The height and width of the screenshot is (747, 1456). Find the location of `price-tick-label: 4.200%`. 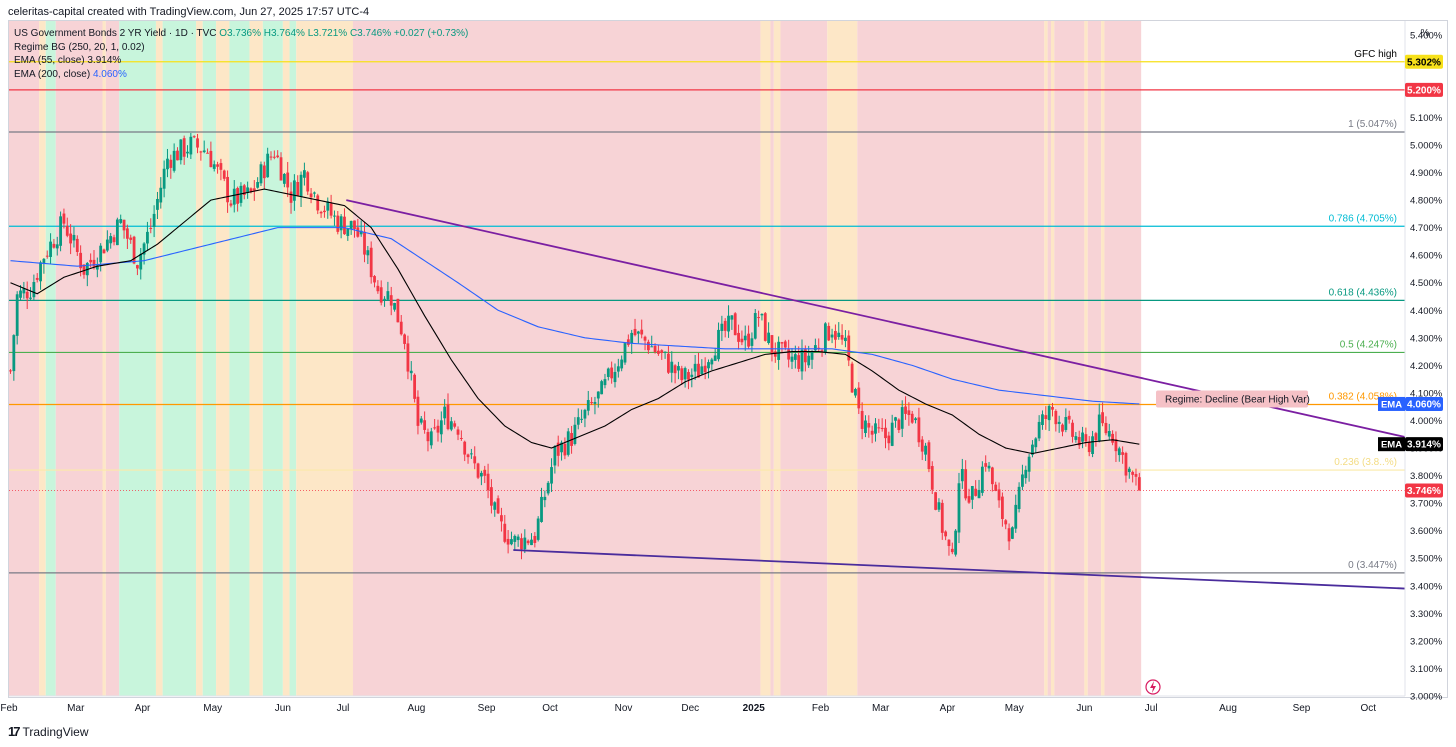

price-tick-label: 4.200% is located at coordinates (1426, 366).